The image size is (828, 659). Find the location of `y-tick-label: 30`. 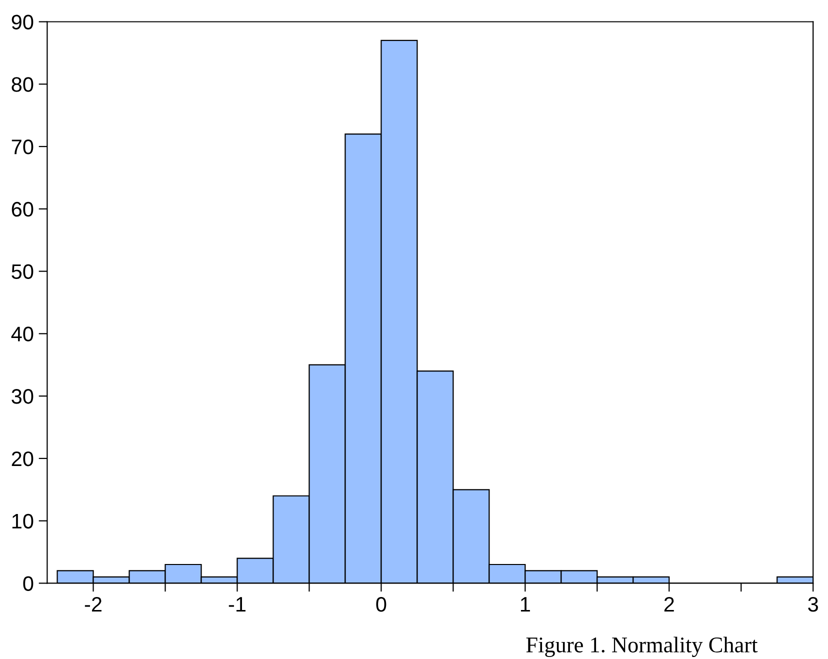

y-tick-label: 30 is located at coordinates (23, 396).